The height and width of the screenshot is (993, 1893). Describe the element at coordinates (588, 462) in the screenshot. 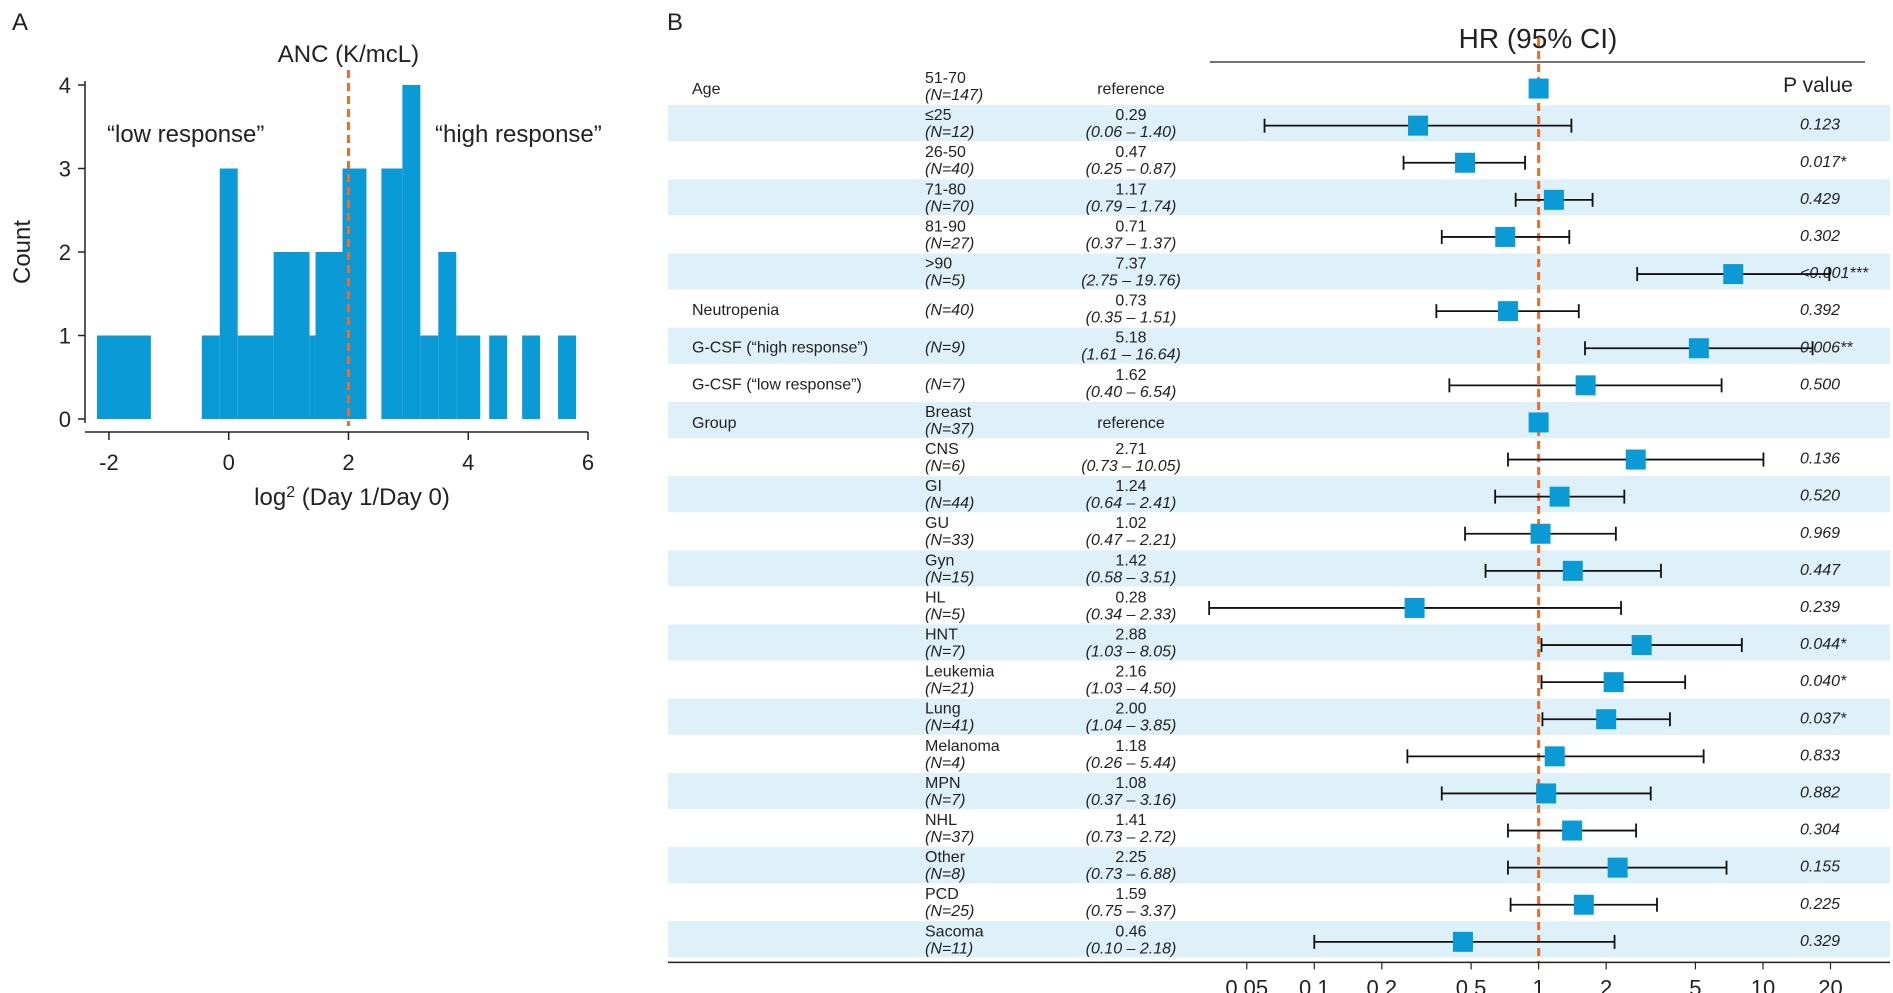

I see `x-tick-label: 6` at that location.